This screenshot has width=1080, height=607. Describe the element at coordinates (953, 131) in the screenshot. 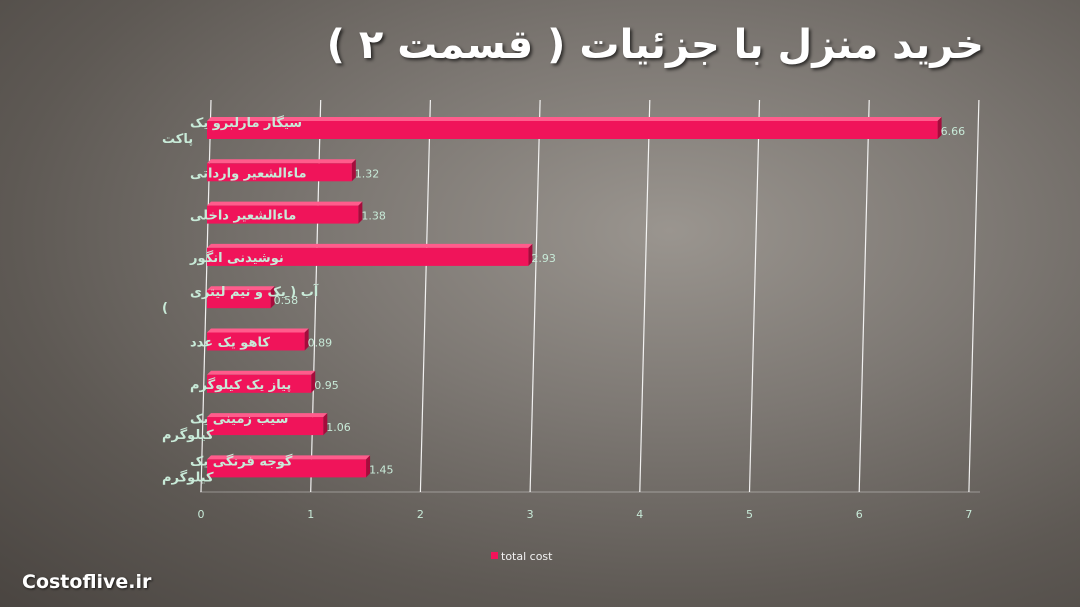

I see `data-label: 6.66` at that location.